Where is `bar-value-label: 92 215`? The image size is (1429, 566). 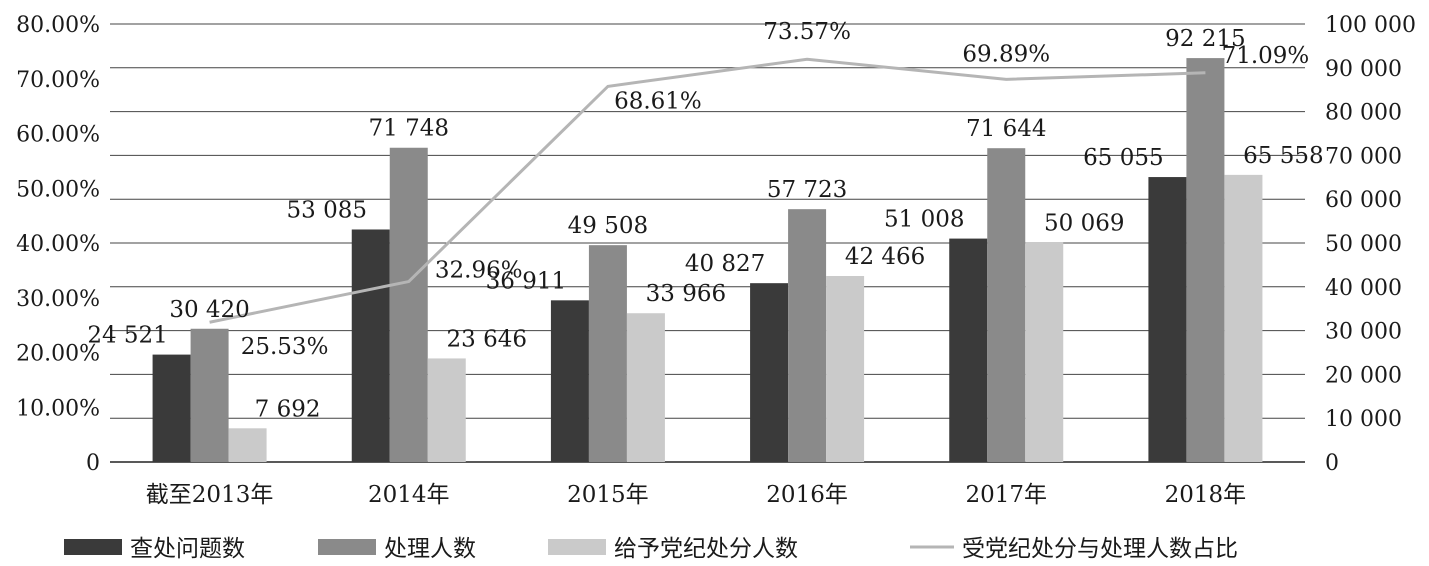 bar-value-label: 92 215 is located at coordinates (1205, 39).